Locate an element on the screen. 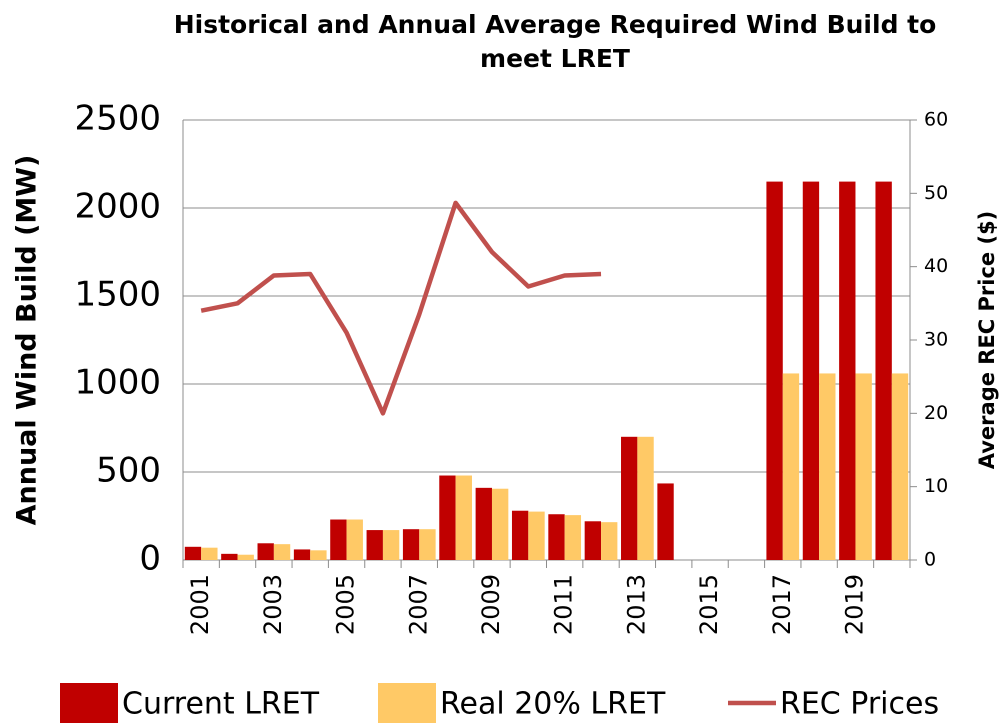 This screenshot has height=726, width=1005. y-axis-label: Annual Wind Build (MW) is located at coordinates (27, 340).